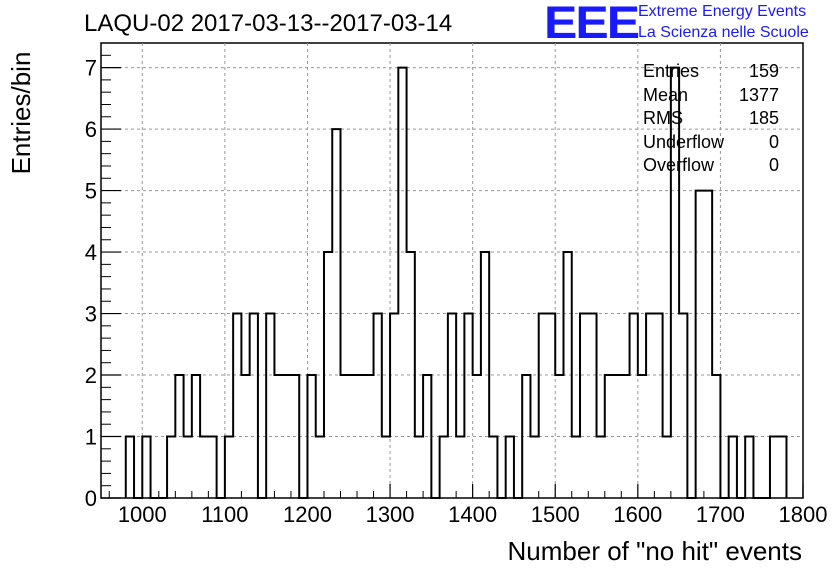 The image size is (836, 572). Describe the element at coordinates (91, 129) in the screenshot. I see `y-tick-label: 6` at that location.